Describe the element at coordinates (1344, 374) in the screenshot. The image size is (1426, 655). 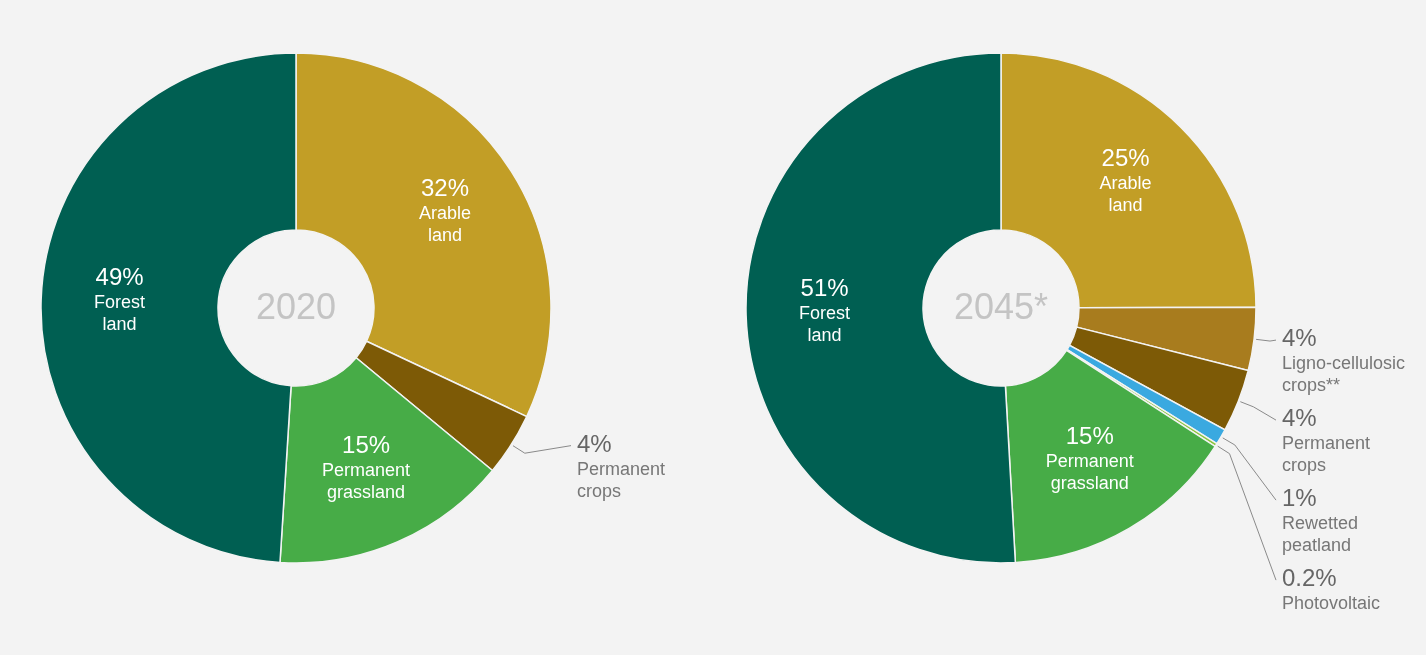
I see `slice-label: Ligno-cellulosic crops**` at that location.